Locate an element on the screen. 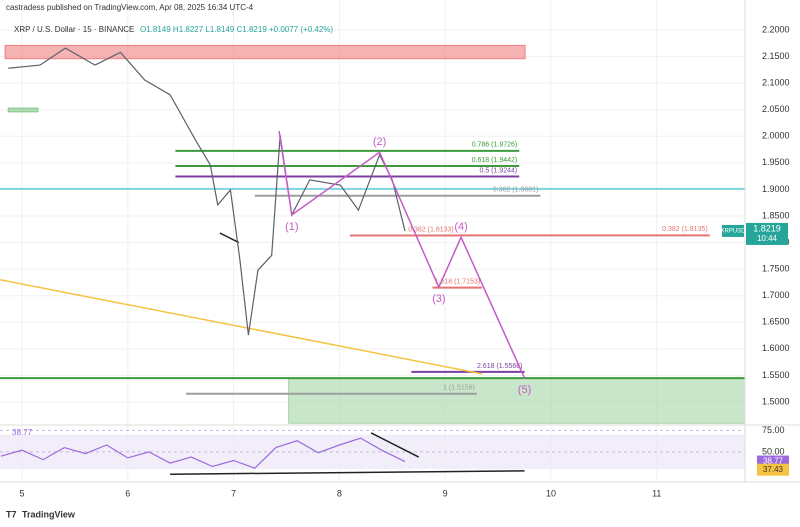 Image resolution: width=800 pixels, height=527 pixels. level-label: 0.382 (1.8881) is located at coordinates (516, 190).